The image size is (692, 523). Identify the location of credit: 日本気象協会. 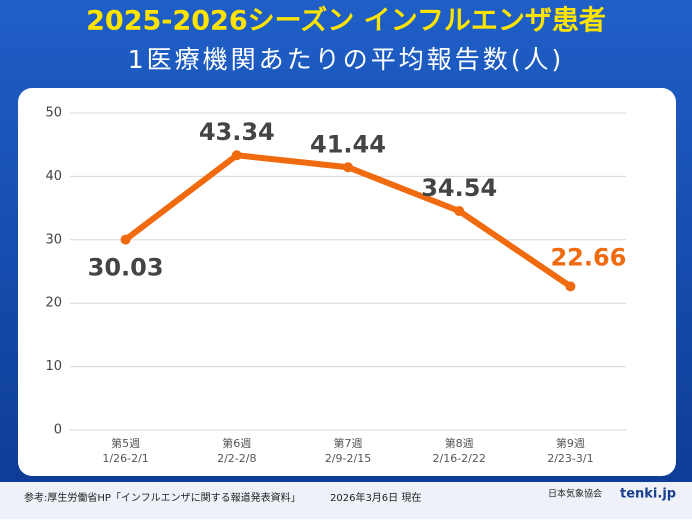
(575, 494).